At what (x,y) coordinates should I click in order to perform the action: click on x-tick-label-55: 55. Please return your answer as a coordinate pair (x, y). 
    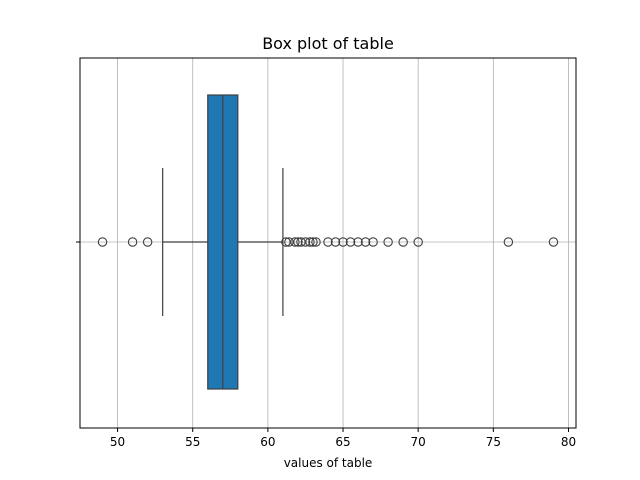
    Looking at the image, I should click on (192, 442).